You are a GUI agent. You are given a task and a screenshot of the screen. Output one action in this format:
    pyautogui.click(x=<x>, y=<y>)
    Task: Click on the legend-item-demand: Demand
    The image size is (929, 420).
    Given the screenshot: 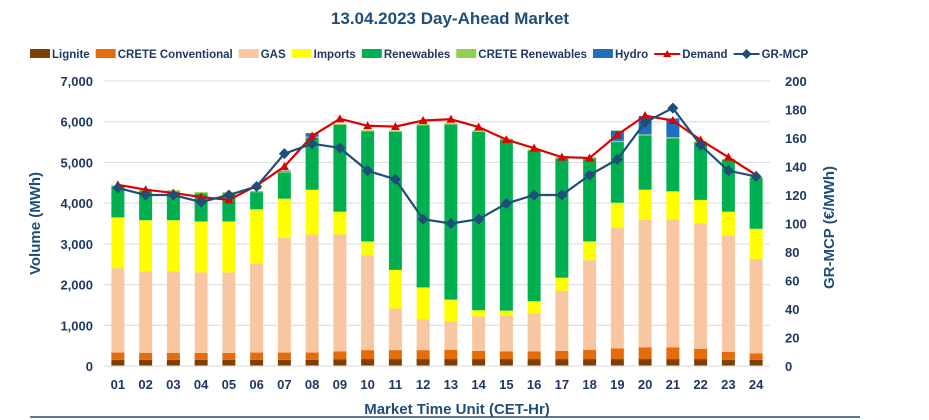 What is the action you would take?
    pyautogui.click(x=691, y=55)
    